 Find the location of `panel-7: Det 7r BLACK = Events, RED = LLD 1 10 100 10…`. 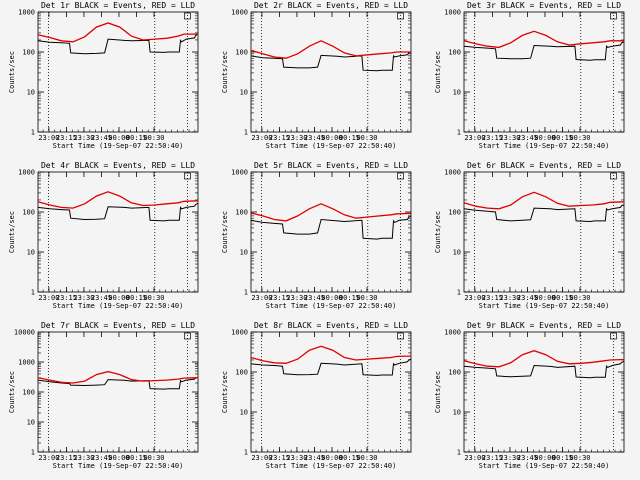

panel-7: Det 7r BLACK = Events, RED = LLD 1 10 100 10… is located at coordinates (103, 395).